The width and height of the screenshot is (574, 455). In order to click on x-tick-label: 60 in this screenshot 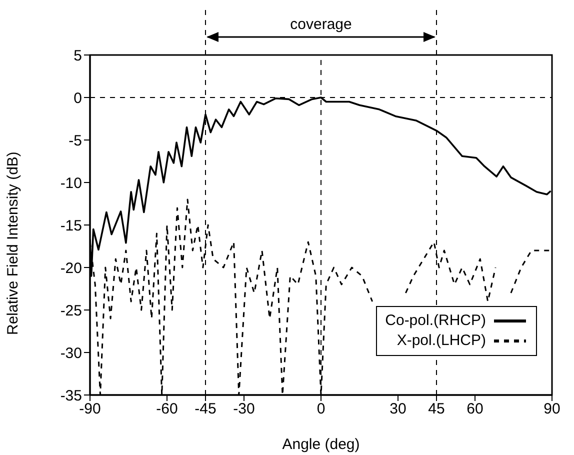, I will do `click(475, 409)`.